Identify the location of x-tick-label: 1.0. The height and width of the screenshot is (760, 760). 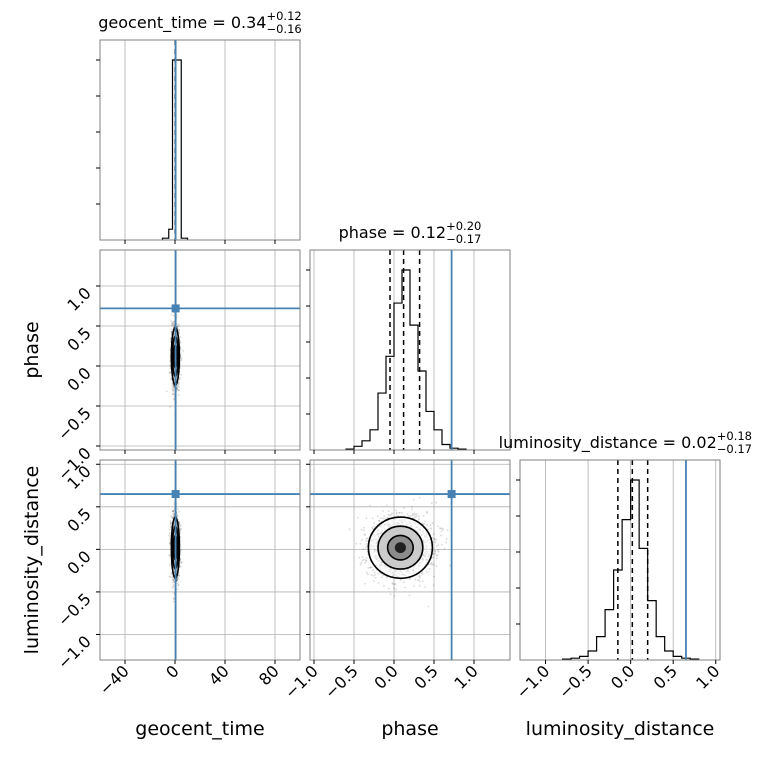
(707, 676).